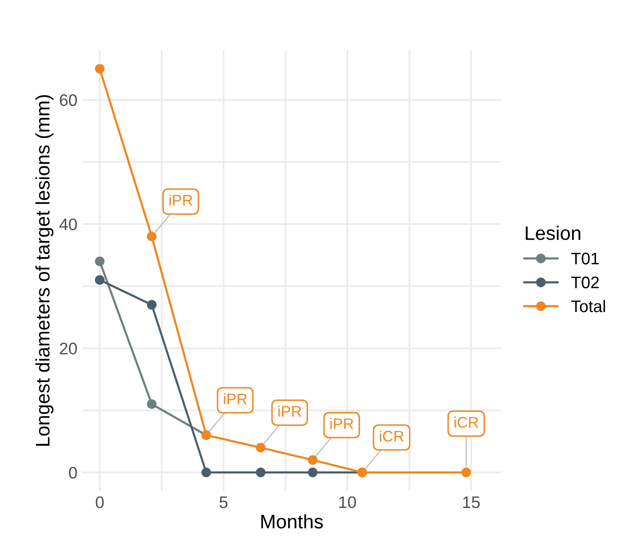 The image size is (634, 558). What do you see at coordinates (588, 306) in the screenshot?
I see `legend-label: Total` at bounding box center [588, 306].